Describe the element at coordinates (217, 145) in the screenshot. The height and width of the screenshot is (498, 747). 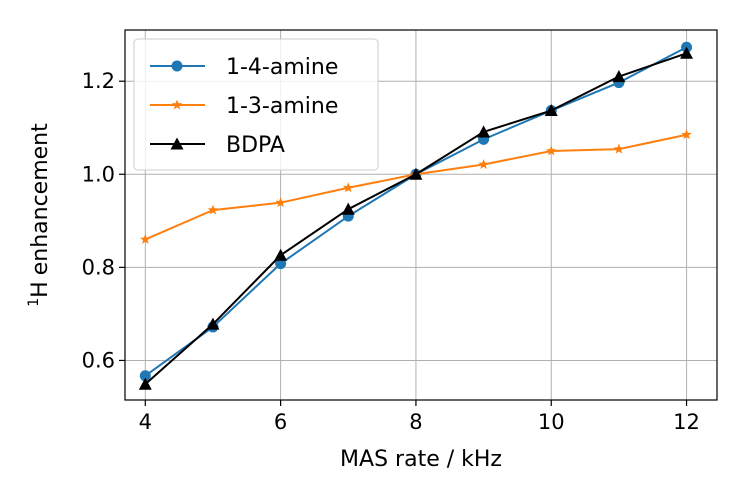
I see `legend-item-bdpa: BDPA` at that location.